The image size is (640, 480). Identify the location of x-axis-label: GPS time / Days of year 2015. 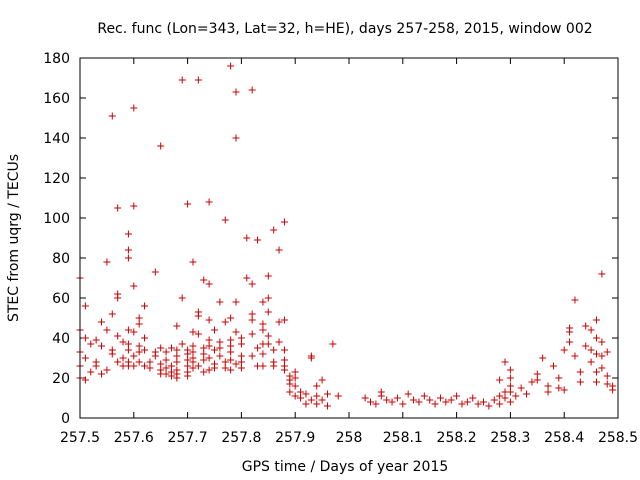
(345, 467).